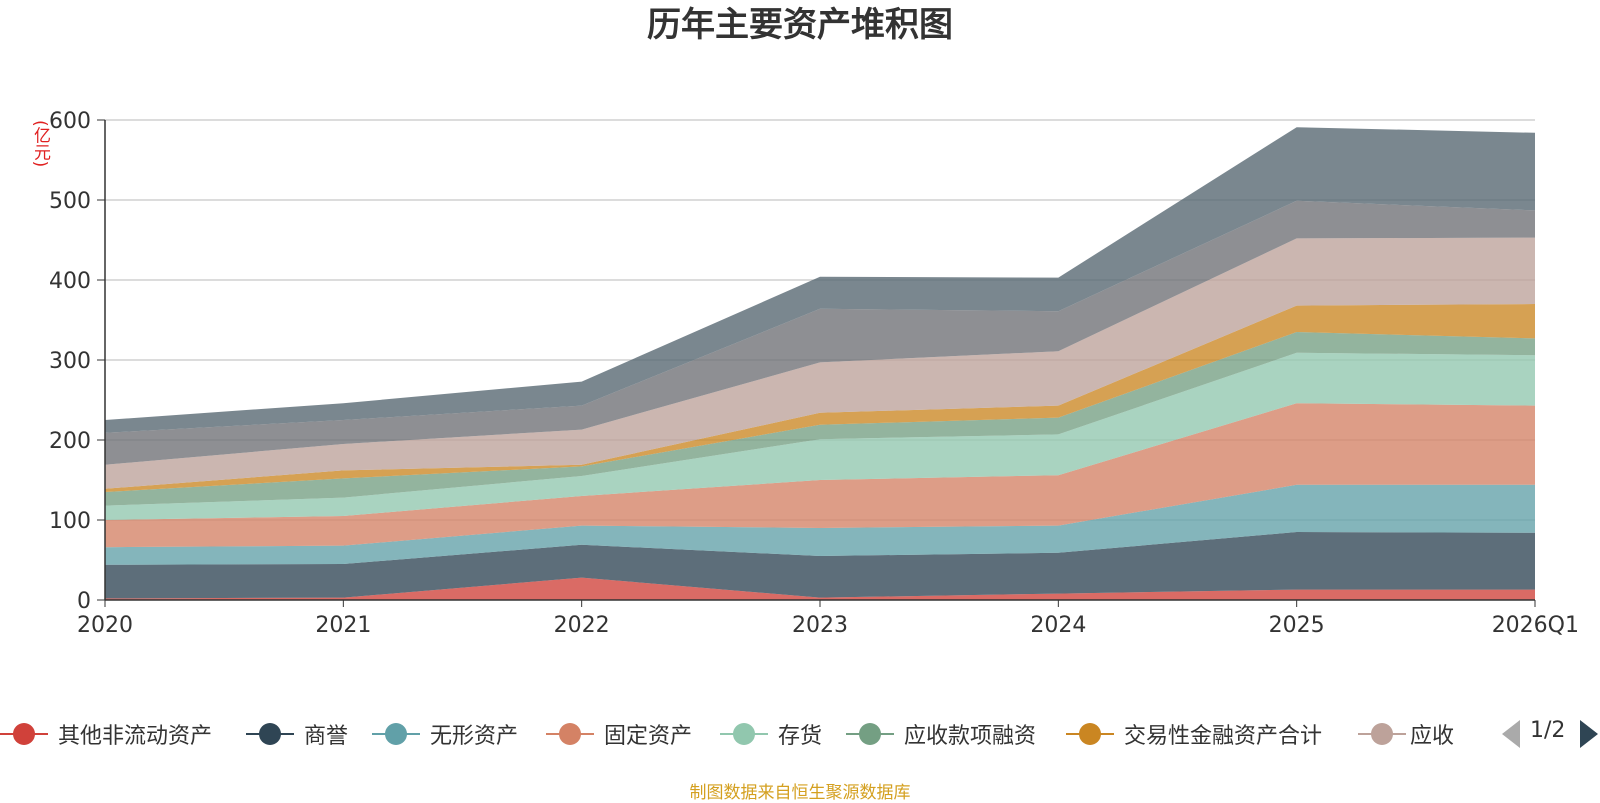 The width and height of the screenshot is (1600, 803). I want to click on data-source-note: 制图数据来自恒生聚源数据库, so click(800, 793).